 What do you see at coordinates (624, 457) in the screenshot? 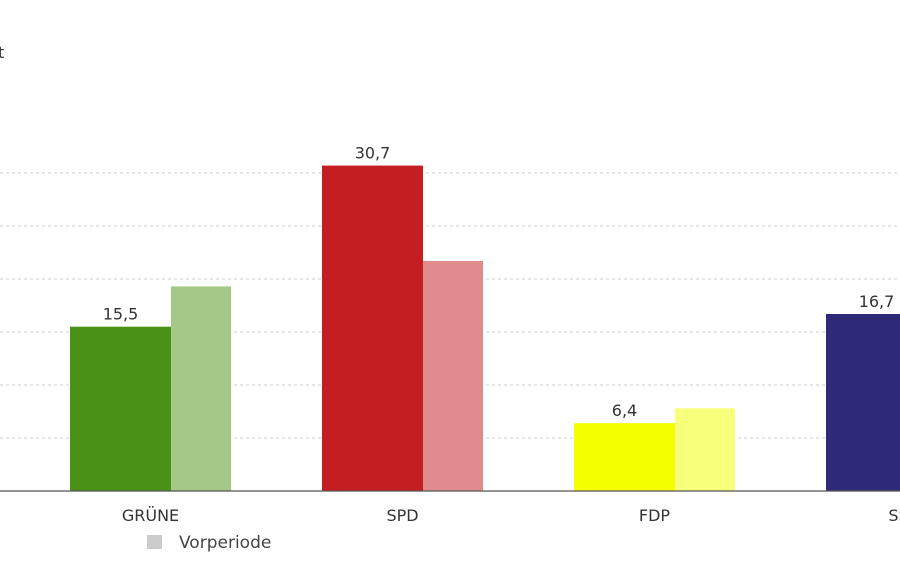
I see `bar-current-fdp` at bounding box center [624, 457].